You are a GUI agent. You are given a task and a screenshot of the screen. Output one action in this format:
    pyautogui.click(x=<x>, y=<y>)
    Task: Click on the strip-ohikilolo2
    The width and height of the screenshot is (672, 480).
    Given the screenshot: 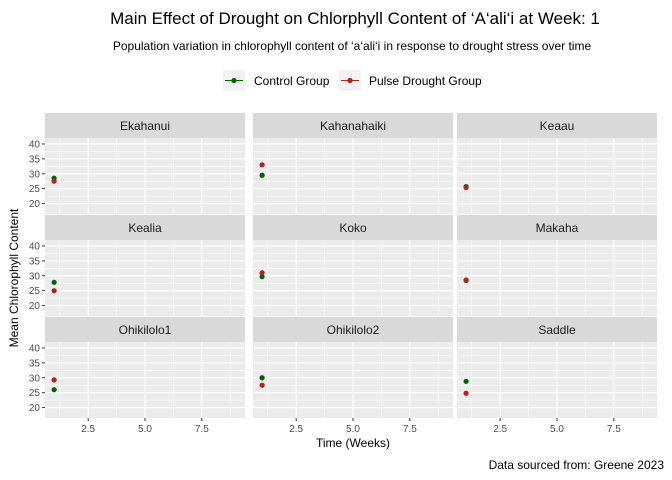 What is the action you would take?
    pyautogui.click(x=353, y=329)
    